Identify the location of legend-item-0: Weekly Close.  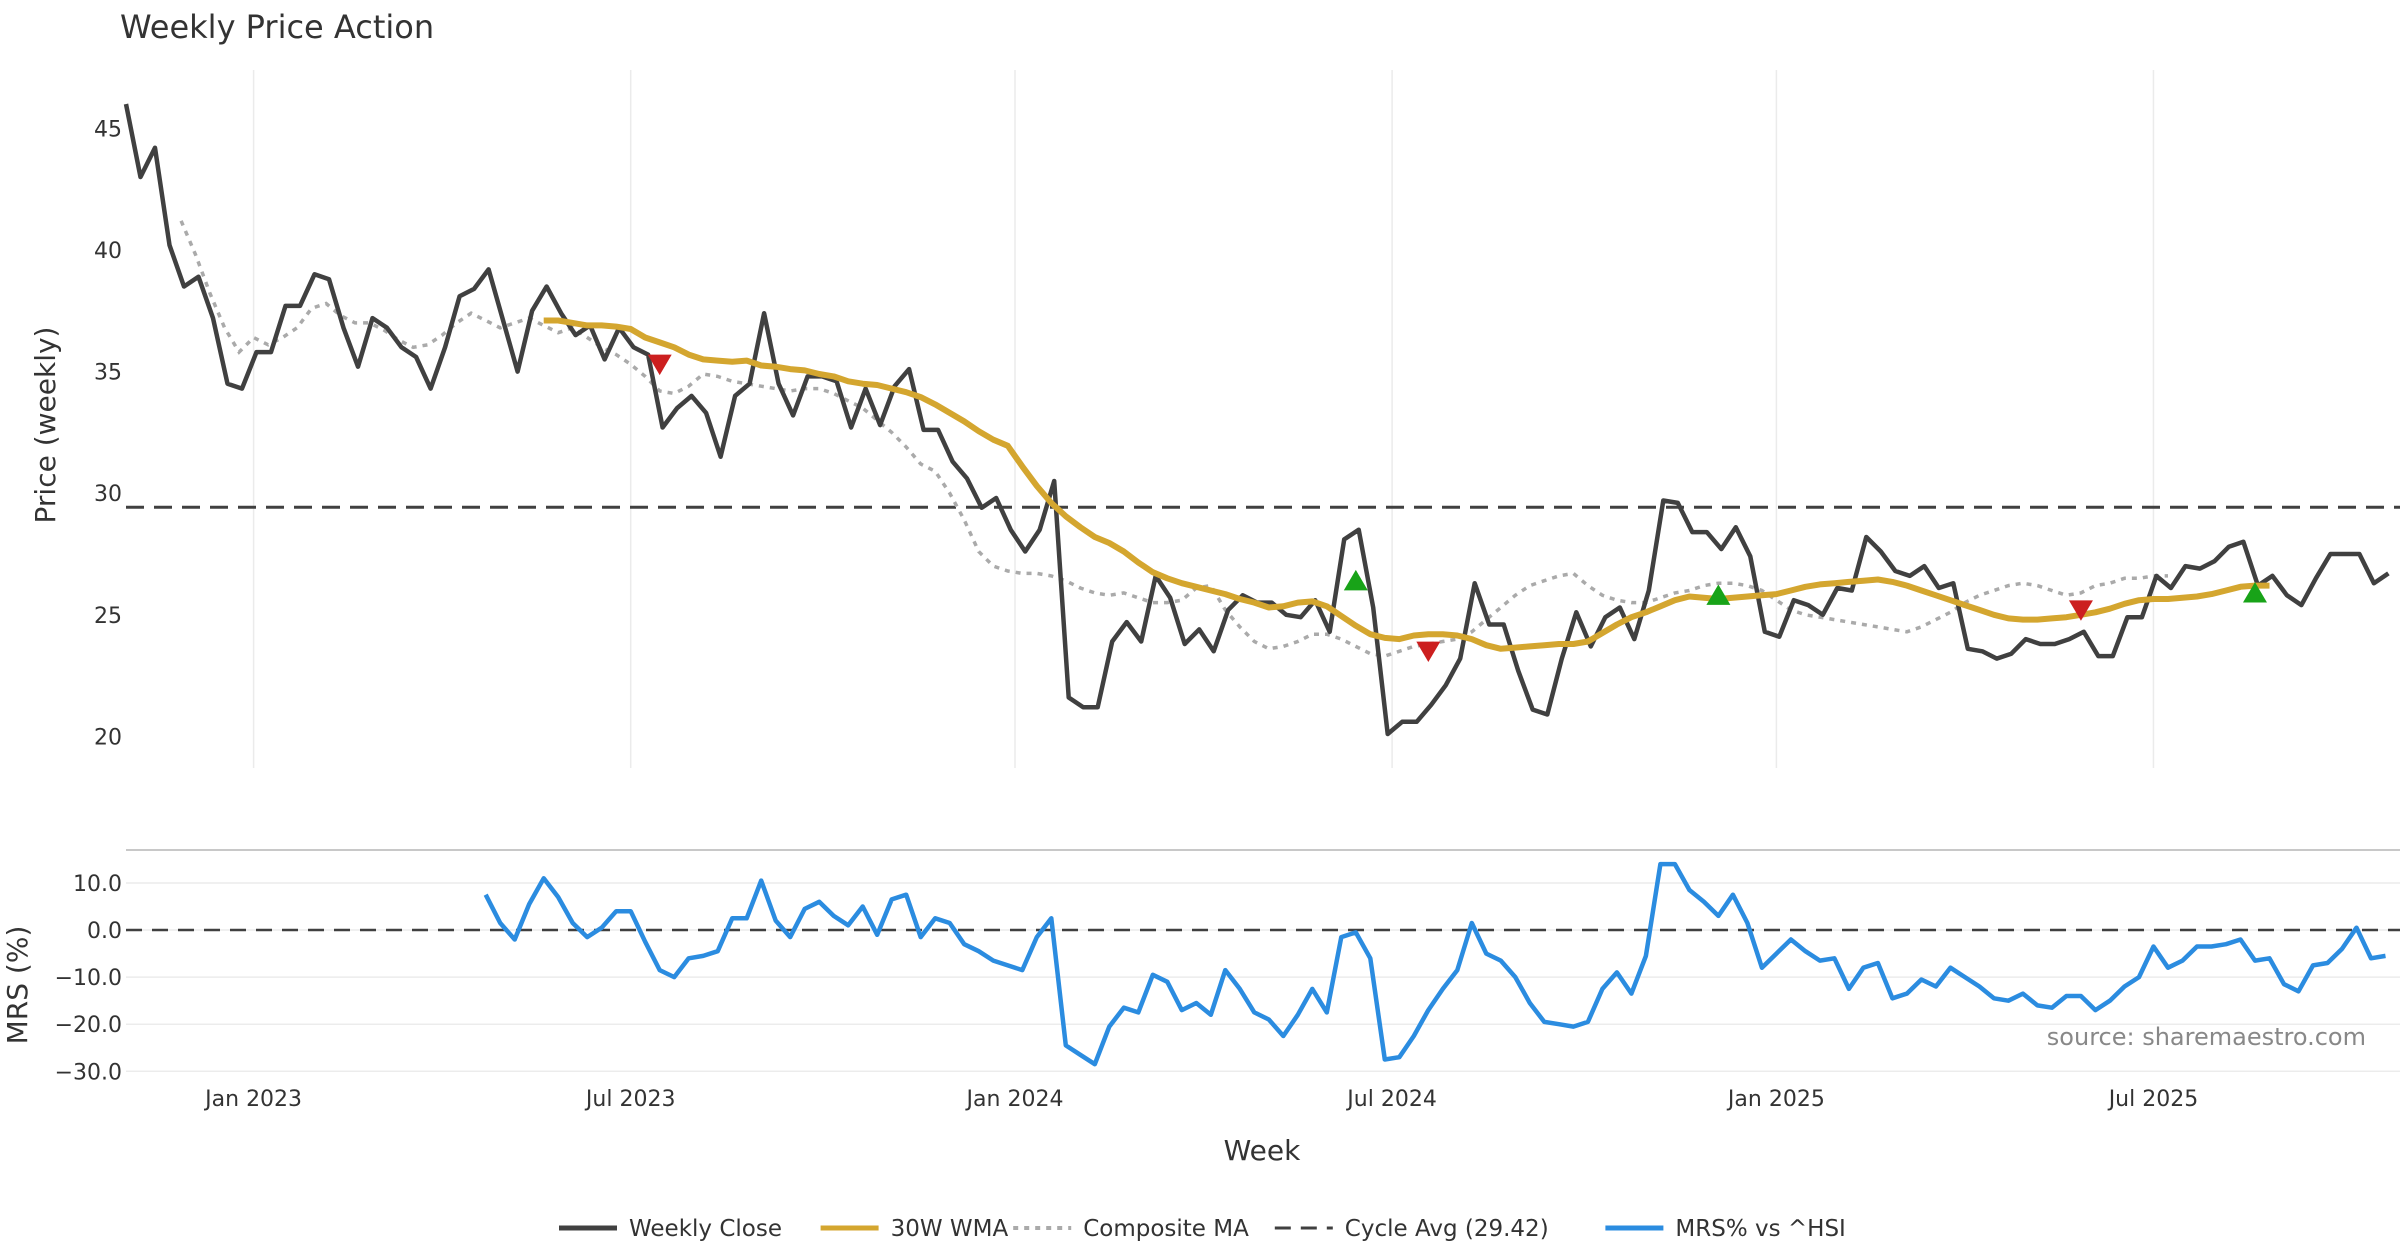
(670, 1229).